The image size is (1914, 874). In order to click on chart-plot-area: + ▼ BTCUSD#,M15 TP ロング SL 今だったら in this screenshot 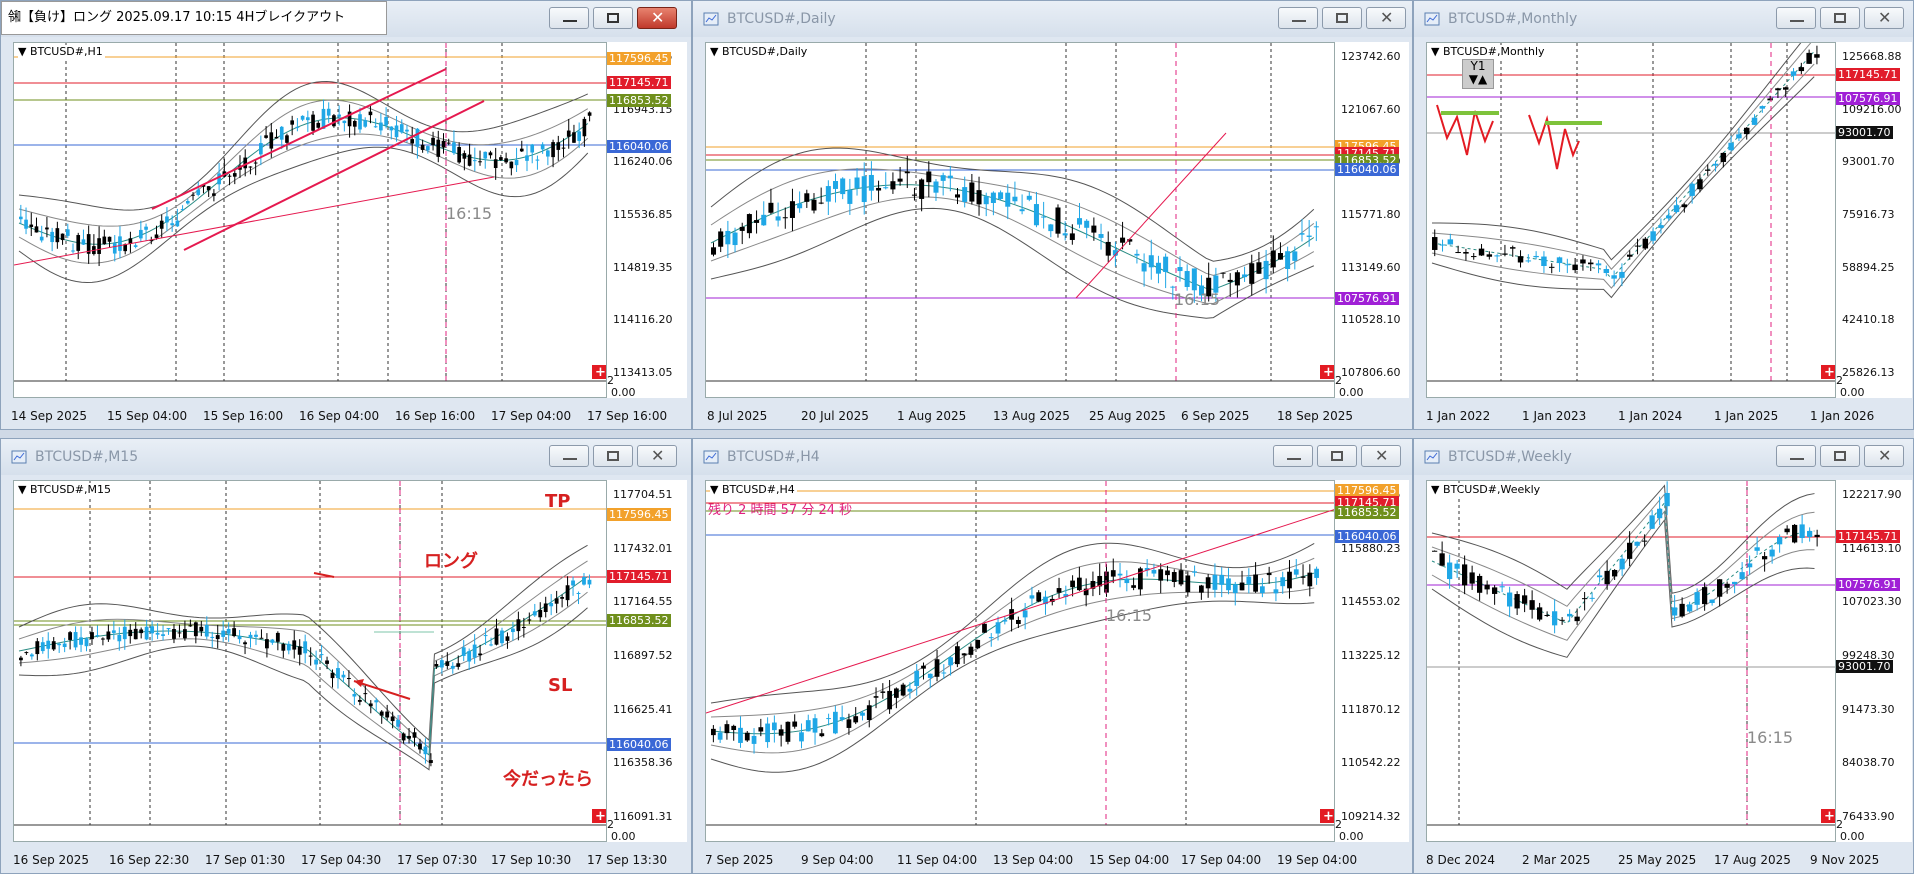, I will do `click(310, 661)`.